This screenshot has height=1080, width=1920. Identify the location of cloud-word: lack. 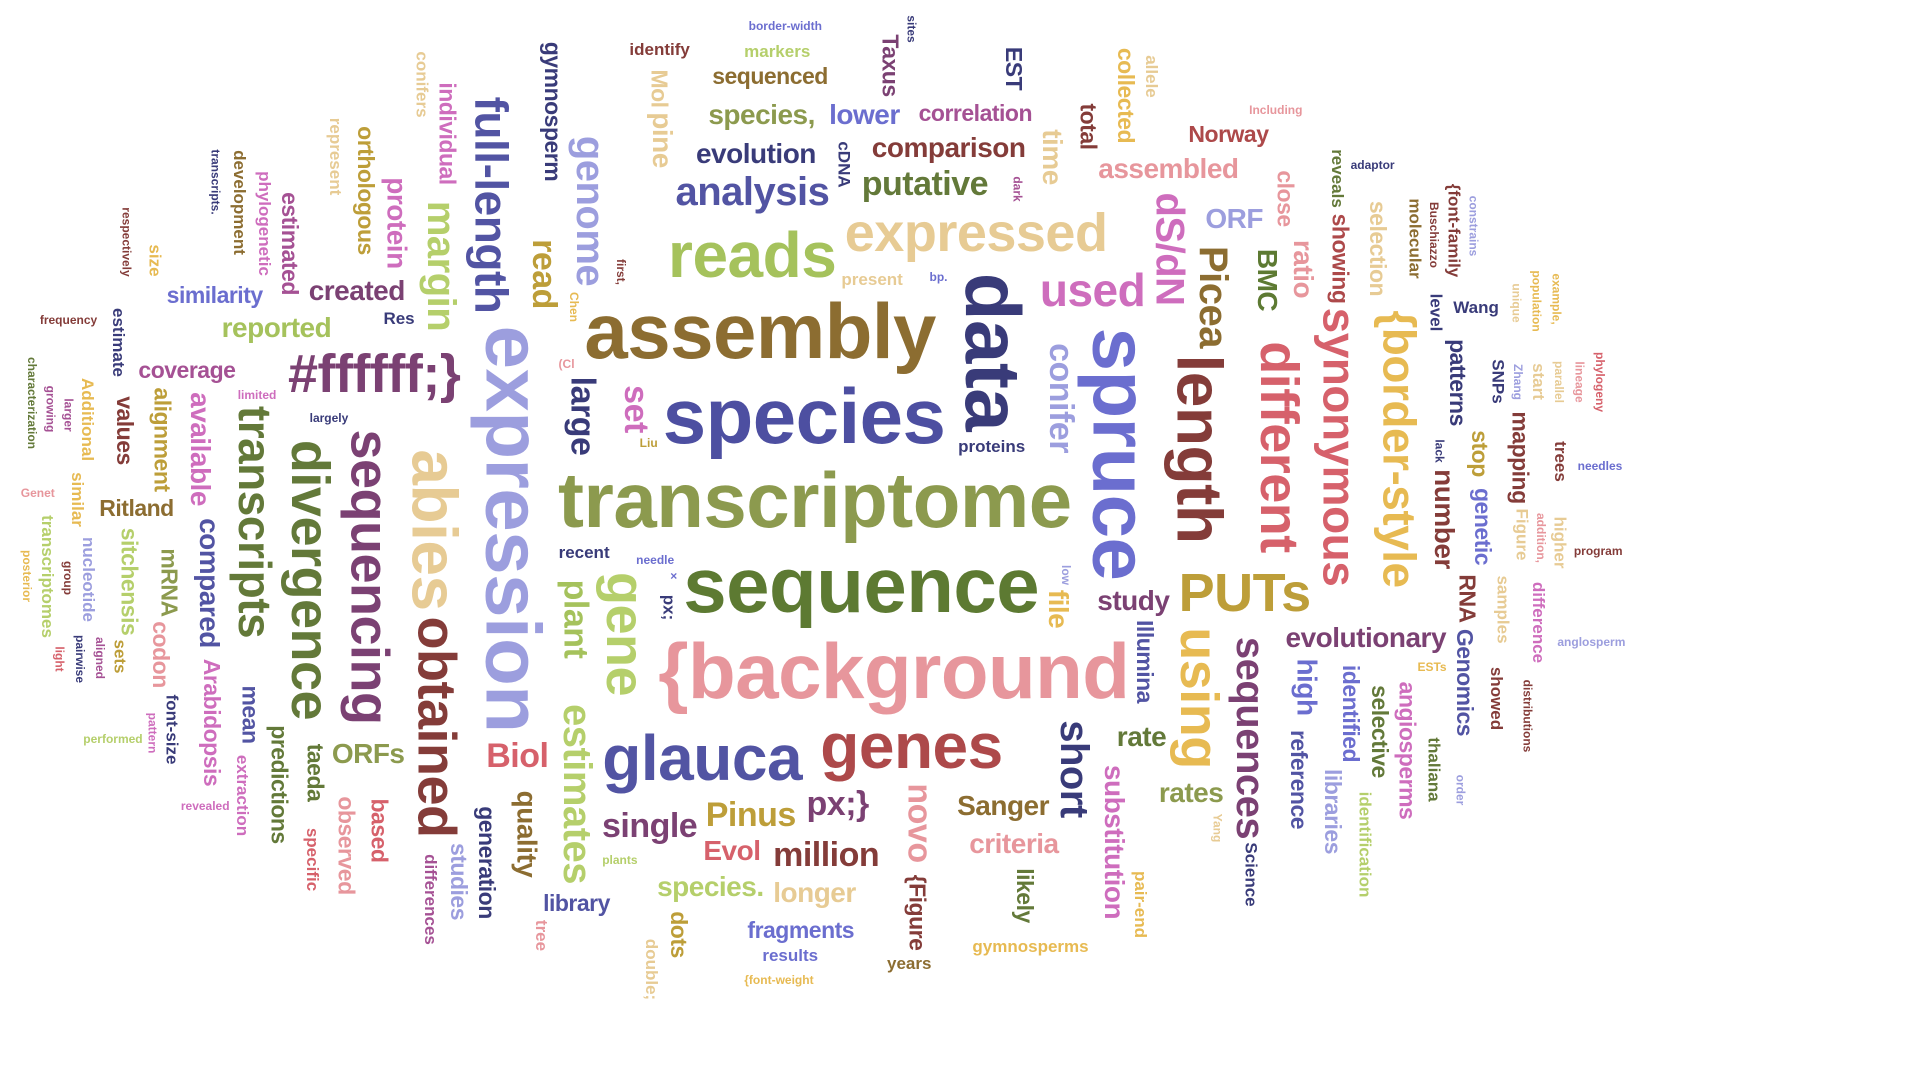
(1439, 451).